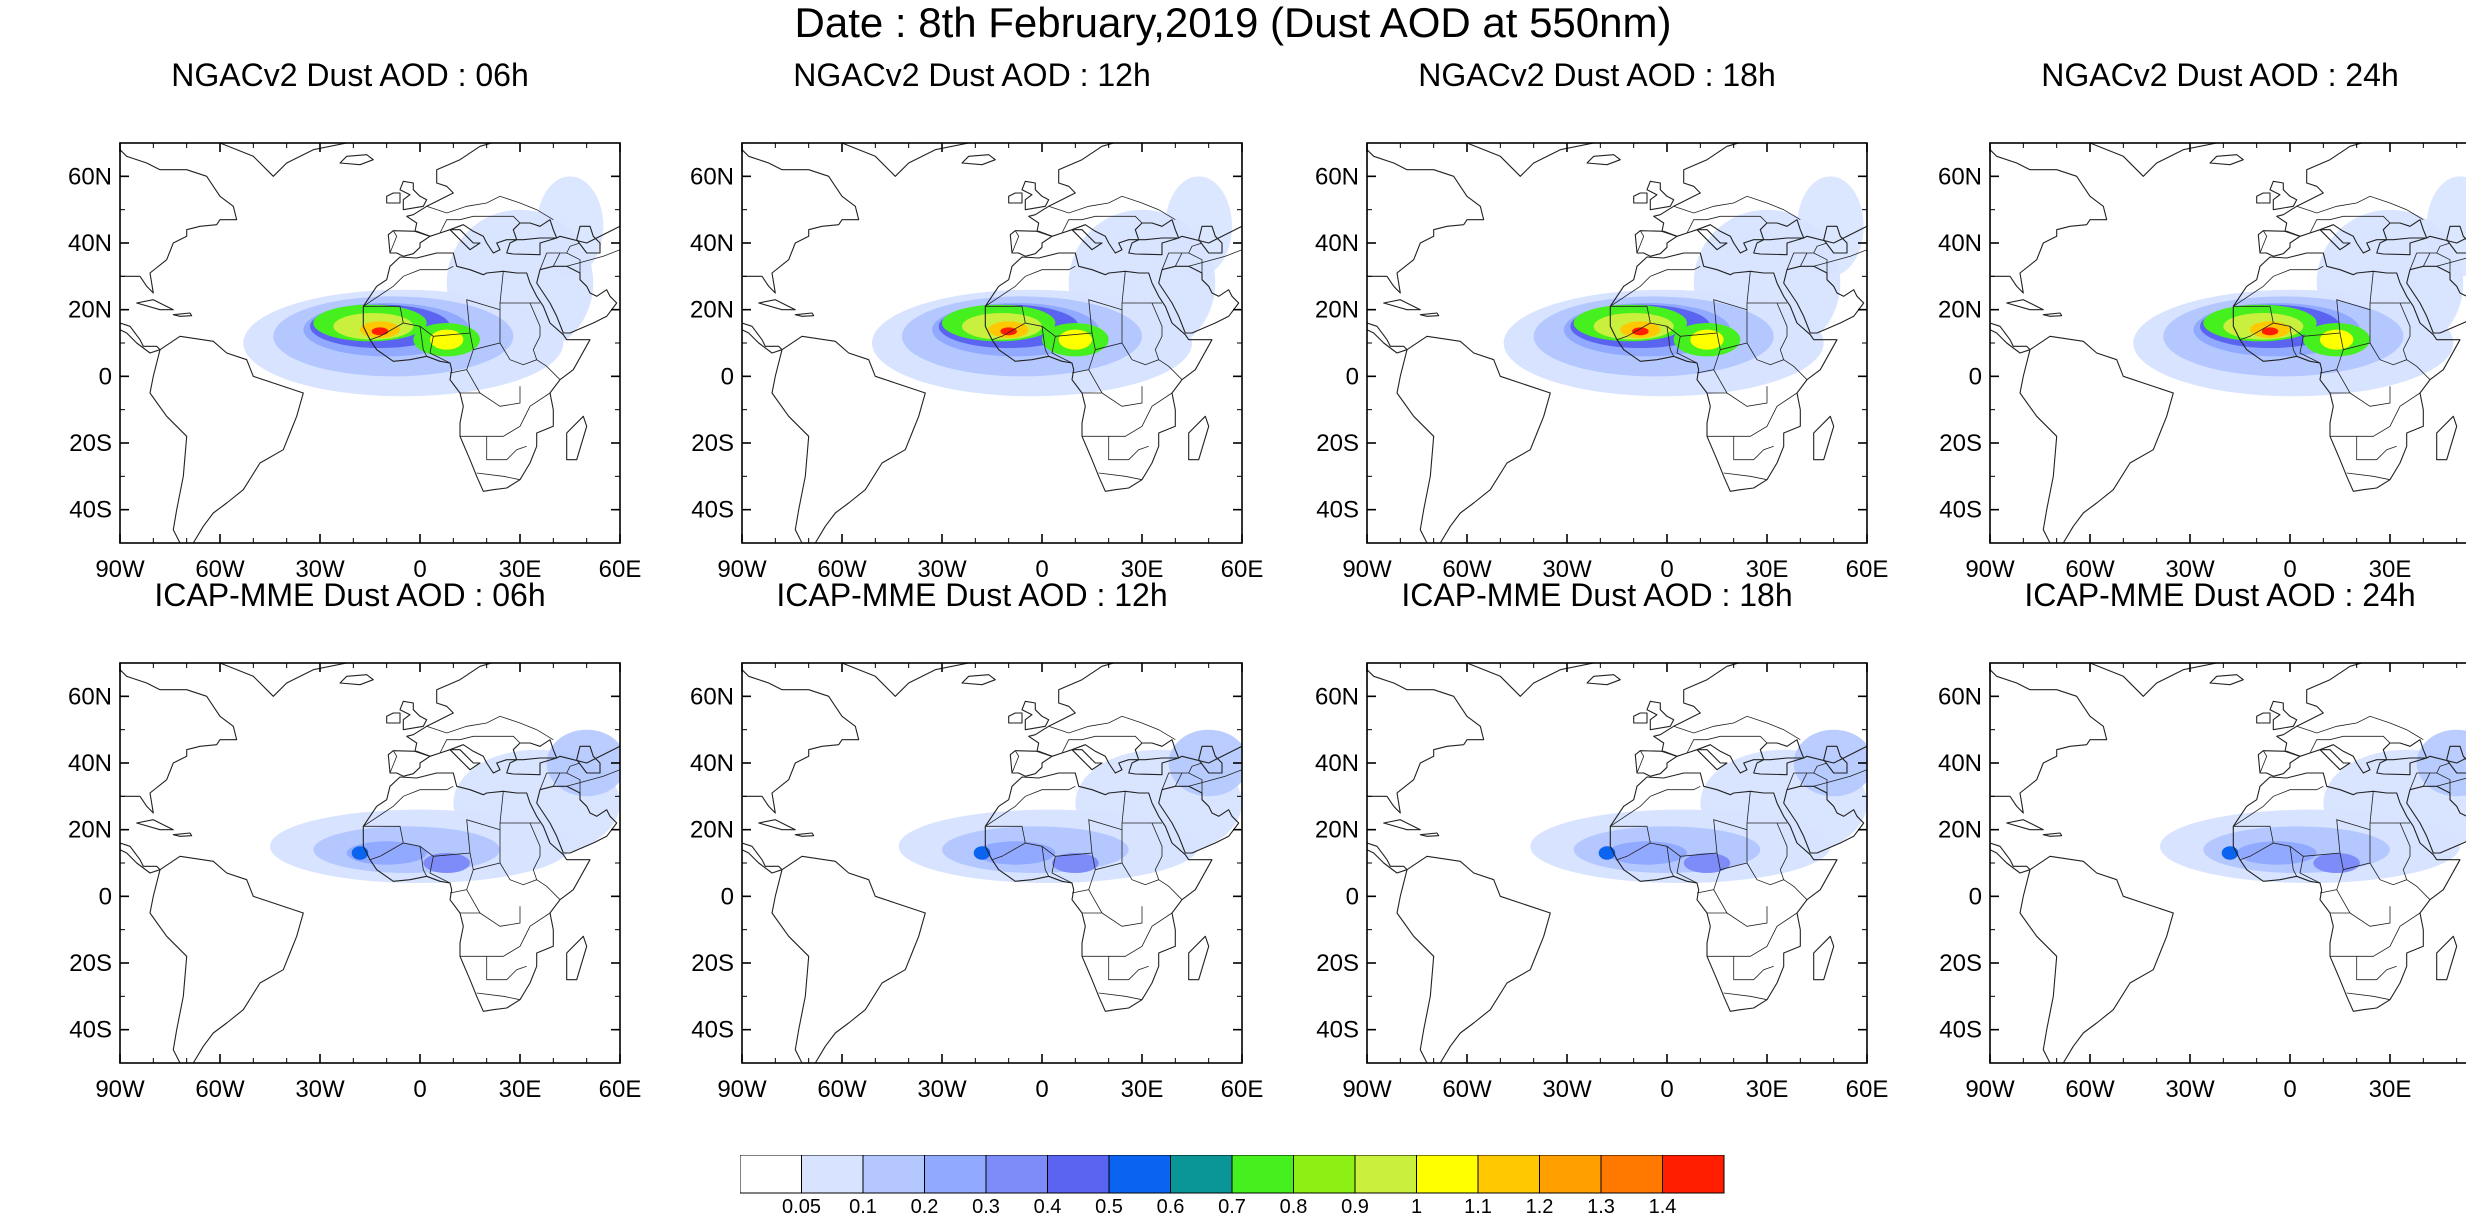 The width and height of the screenshot is (2466, 1222). What do you see at coordinates (1416, 1205) in the screenshot?
I see `colorbar-tick-label: 1` at bounding box center [1416, 1205].